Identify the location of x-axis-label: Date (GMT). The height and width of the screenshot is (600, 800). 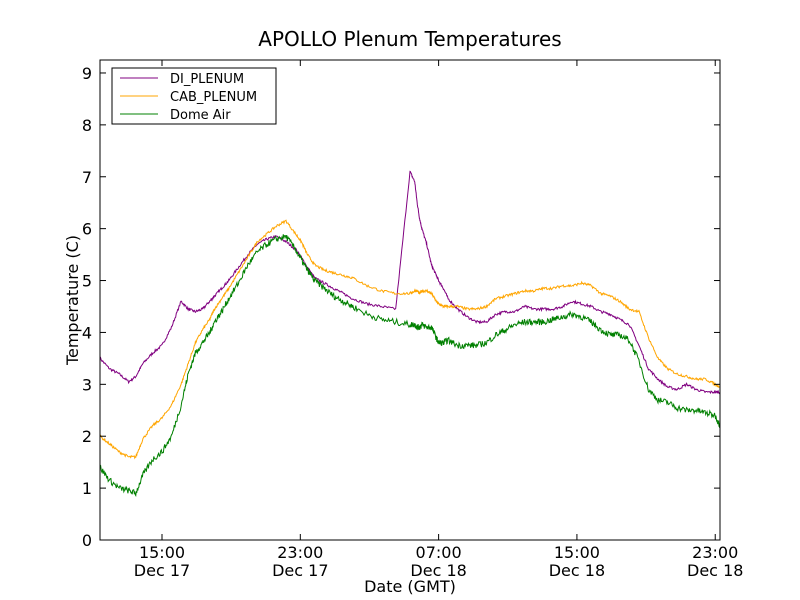
(410, 586).